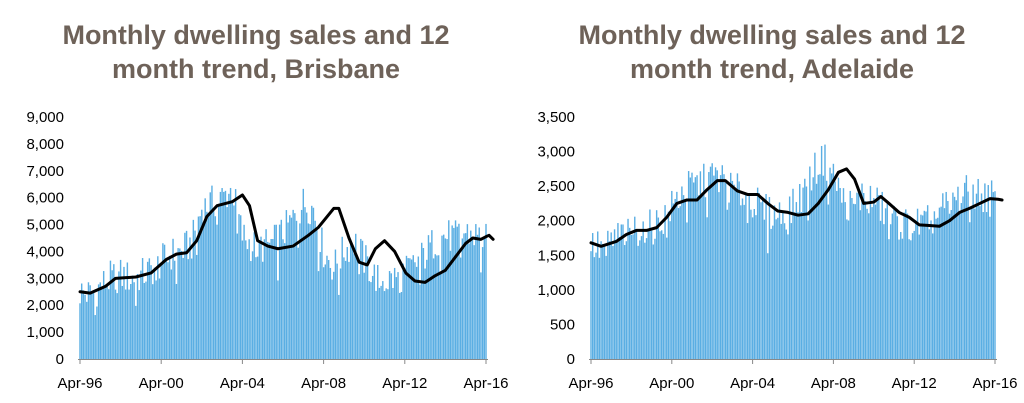 This screenshot has width=1024, height=403. Describe the element at coordinates (323, 383) in the screenshot. I see `x-tick-label: Apr-08` at that location.